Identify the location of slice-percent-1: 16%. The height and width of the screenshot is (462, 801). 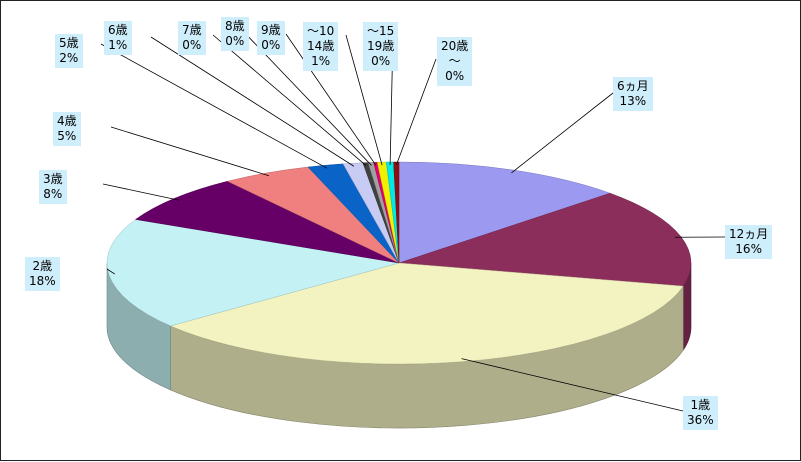
(748, 249).